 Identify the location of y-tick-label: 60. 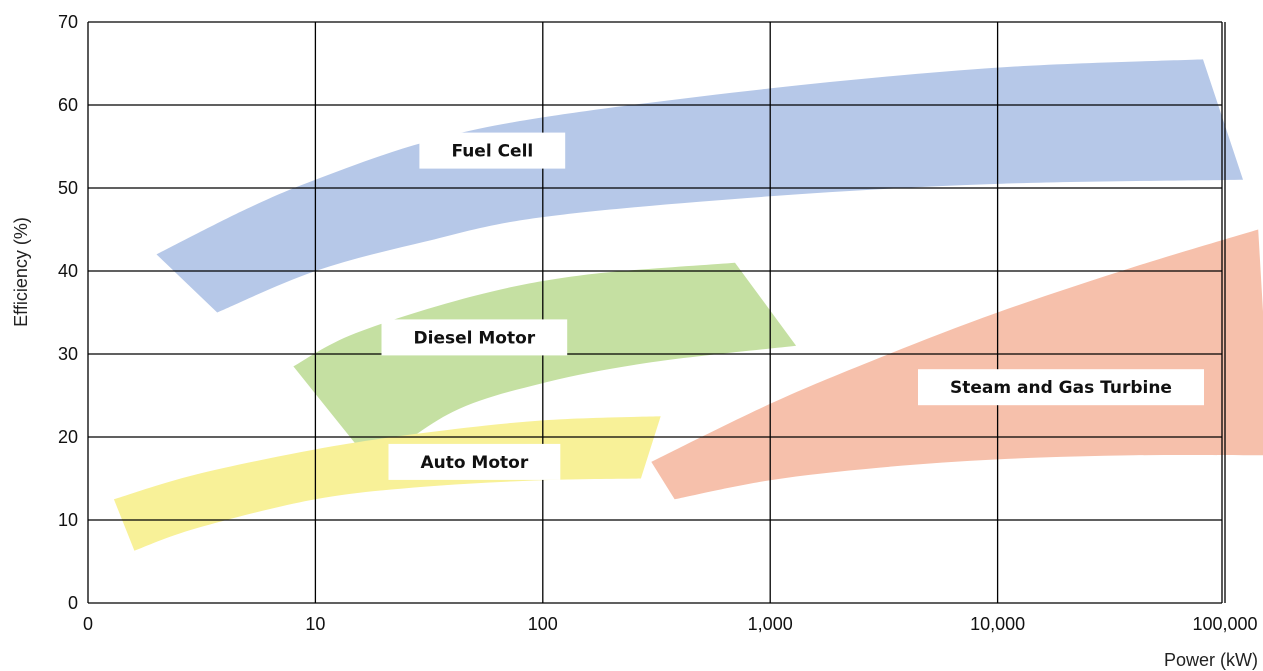
(68, 105).